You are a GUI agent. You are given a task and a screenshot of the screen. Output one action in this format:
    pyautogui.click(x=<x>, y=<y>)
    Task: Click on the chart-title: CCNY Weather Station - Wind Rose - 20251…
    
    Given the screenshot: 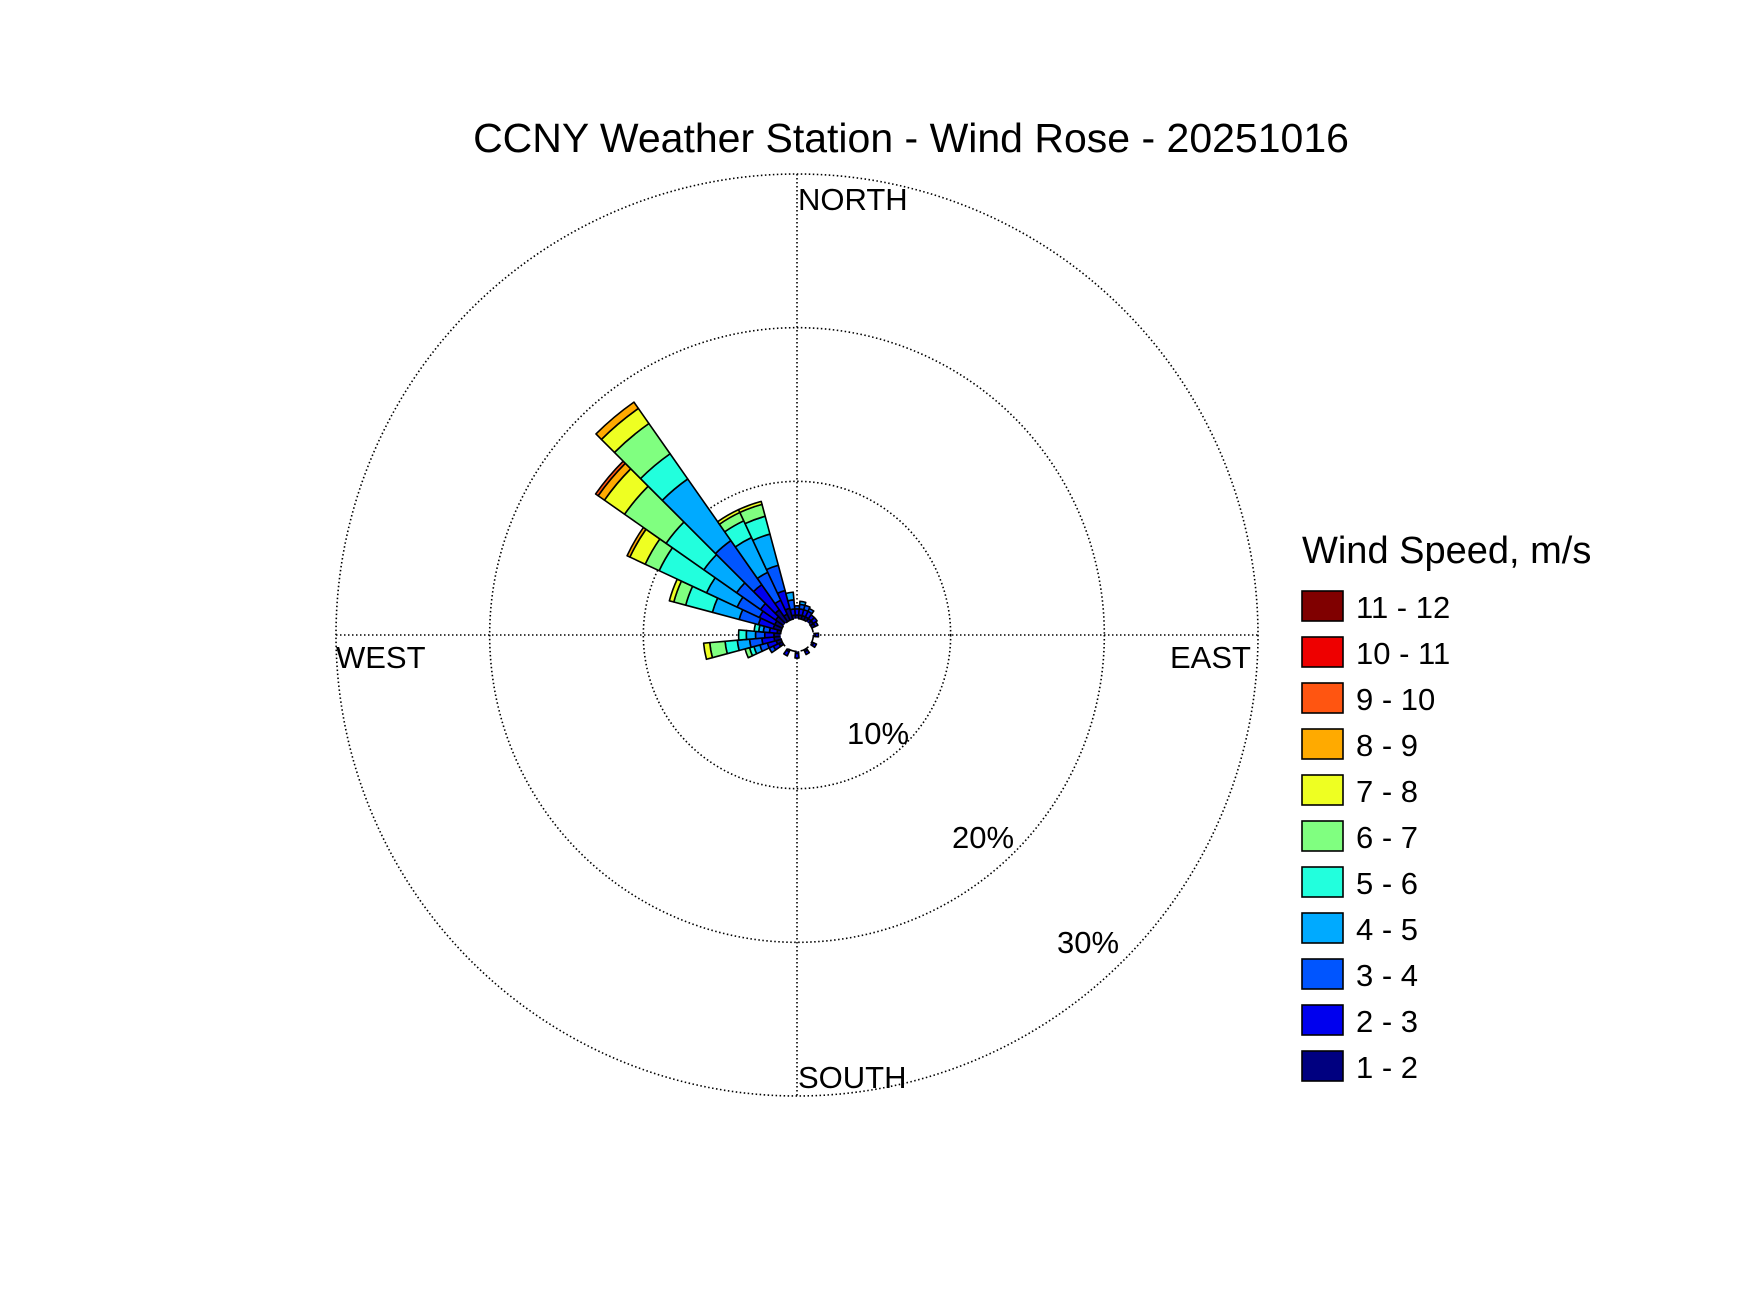 What is the action you would take?
    pyautogui.click(x=911, y=138)
    